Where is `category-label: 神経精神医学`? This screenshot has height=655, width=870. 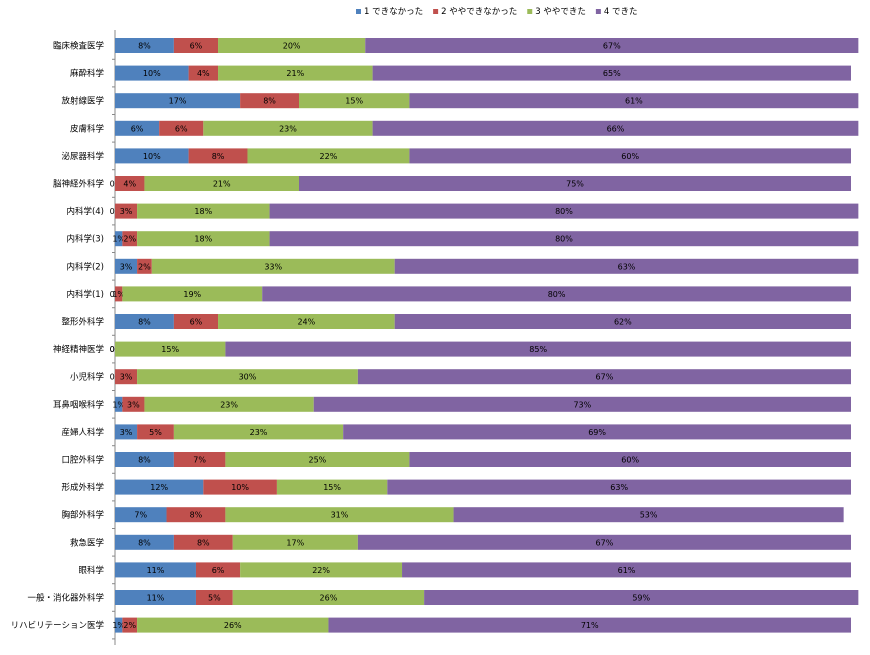
category-label: 神経精神医学 is located at coordinates (79, 349).